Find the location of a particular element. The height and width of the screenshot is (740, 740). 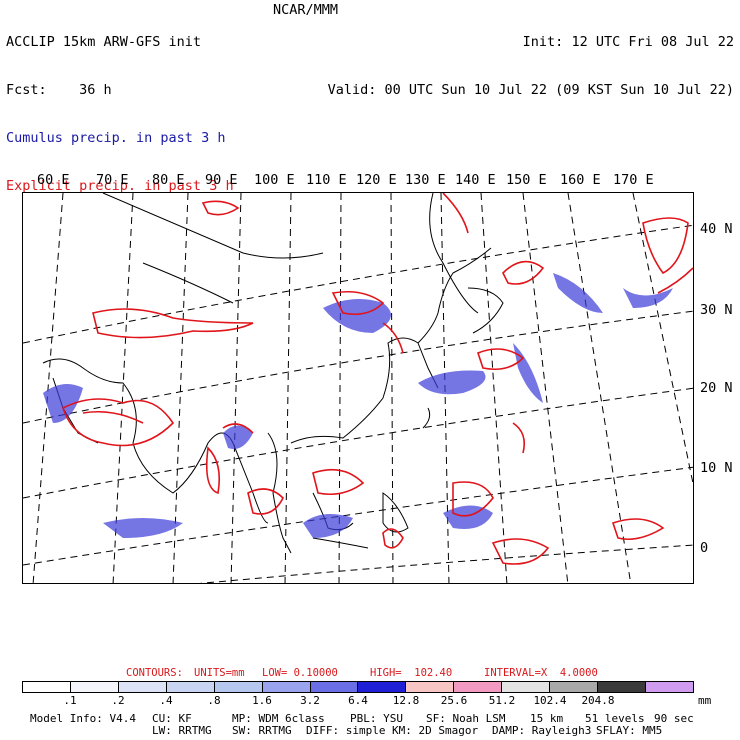

colorbar-tick: 51.2 is located at coordinates (502, 700).